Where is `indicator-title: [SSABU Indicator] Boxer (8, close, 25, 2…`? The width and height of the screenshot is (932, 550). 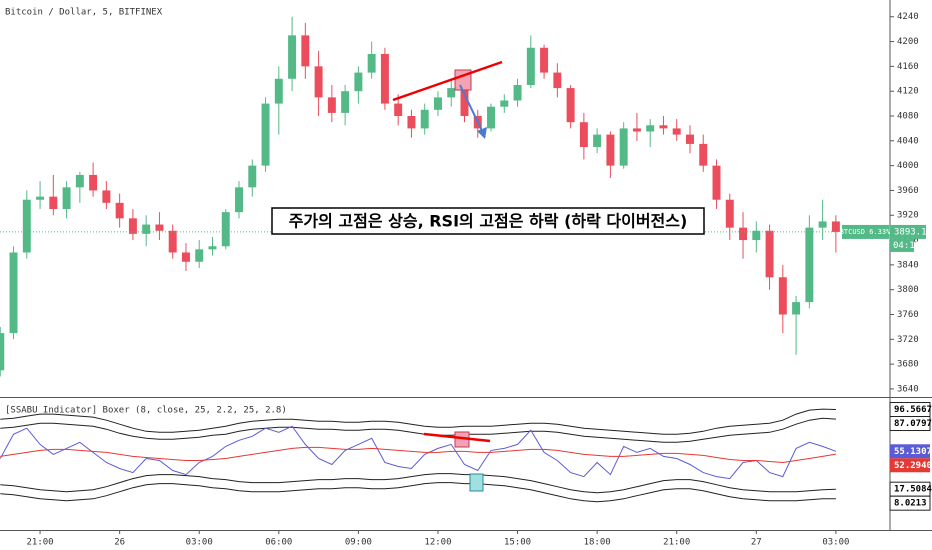
indicator-title: [SSABU Indicator] Boxer (8, close, 25, 2… is located at coordinates (146, 411).